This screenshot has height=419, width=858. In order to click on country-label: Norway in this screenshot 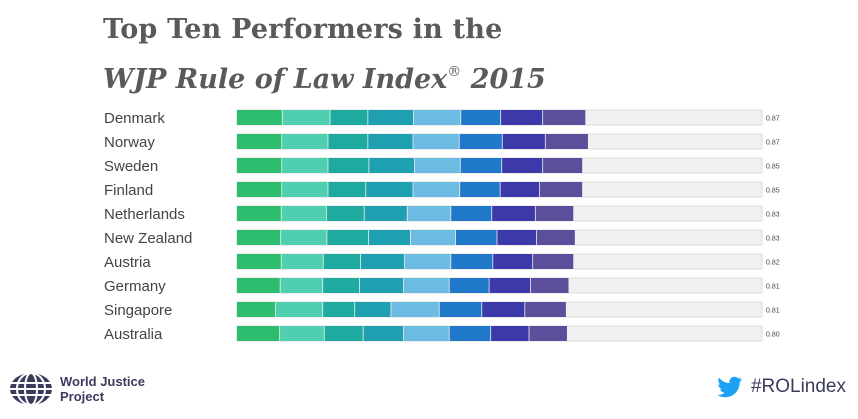, I will do `click(129, 142)`.